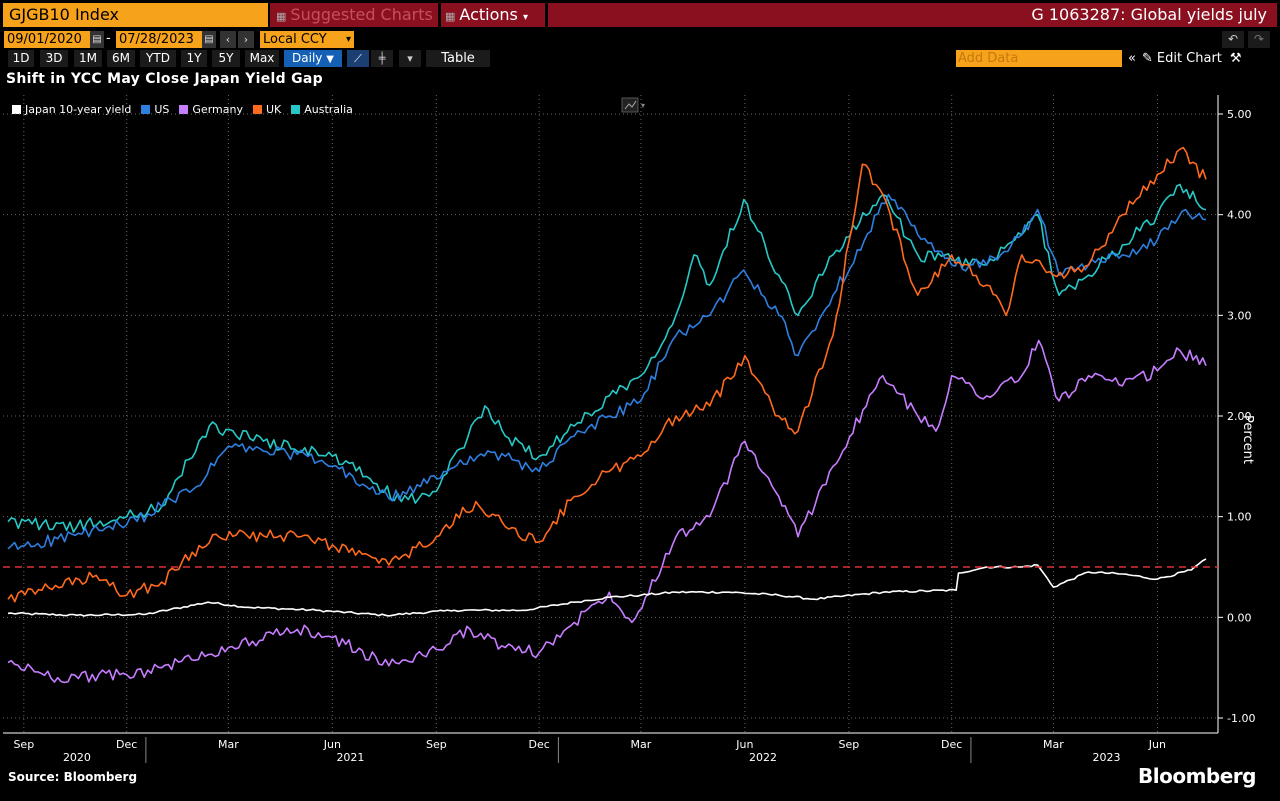 The height and width of the screenshot is (801, 1280). Describe the element at coordinates (1039, 58) in the screenshot. I see `add-data-input: Add Data` at that location.